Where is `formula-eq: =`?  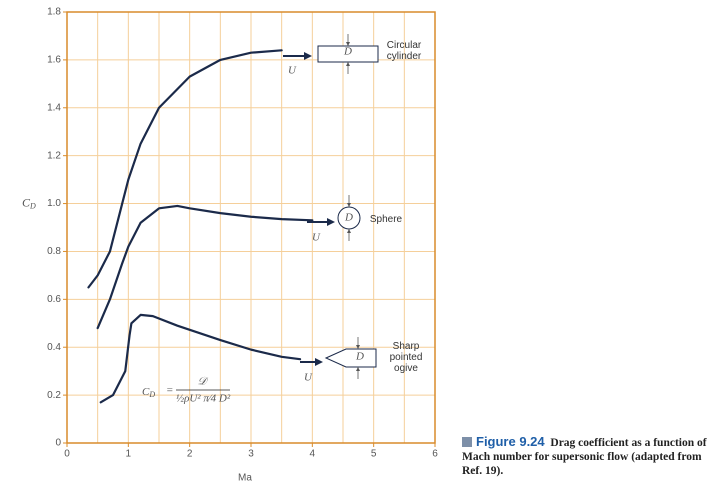 formula-eq: = is located at coordinates (169, 391).